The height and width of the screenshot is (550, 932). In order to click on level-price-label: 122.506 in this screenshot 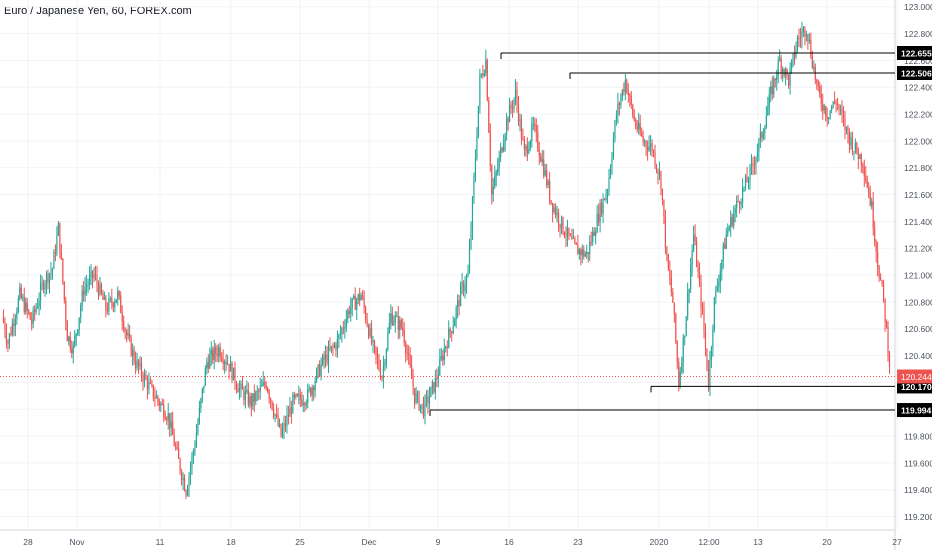, I will do `click(916, 73)`.